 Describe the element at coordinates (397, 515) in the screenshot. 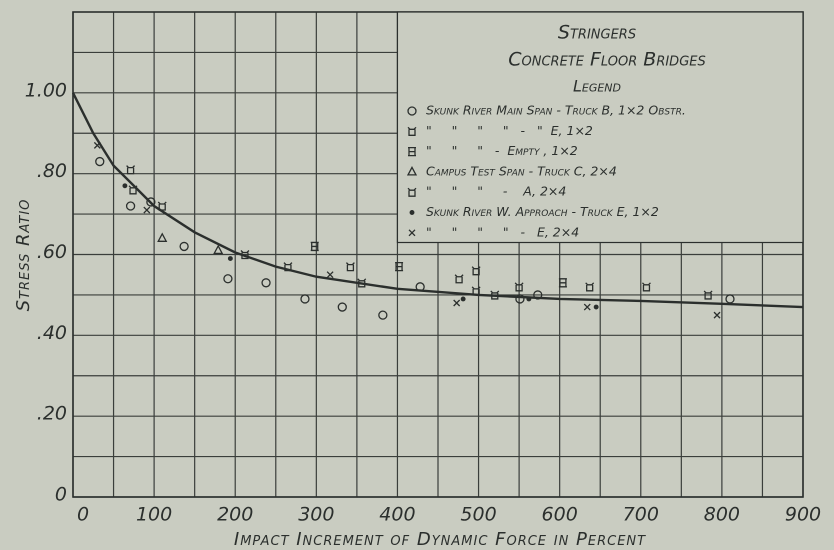

I see `x-tick-label: 400` at that location.